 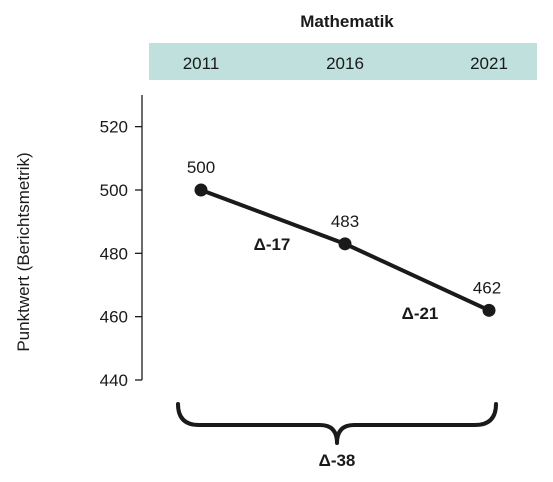 I want to click on total-change-brace, so click(x=337, y=423).